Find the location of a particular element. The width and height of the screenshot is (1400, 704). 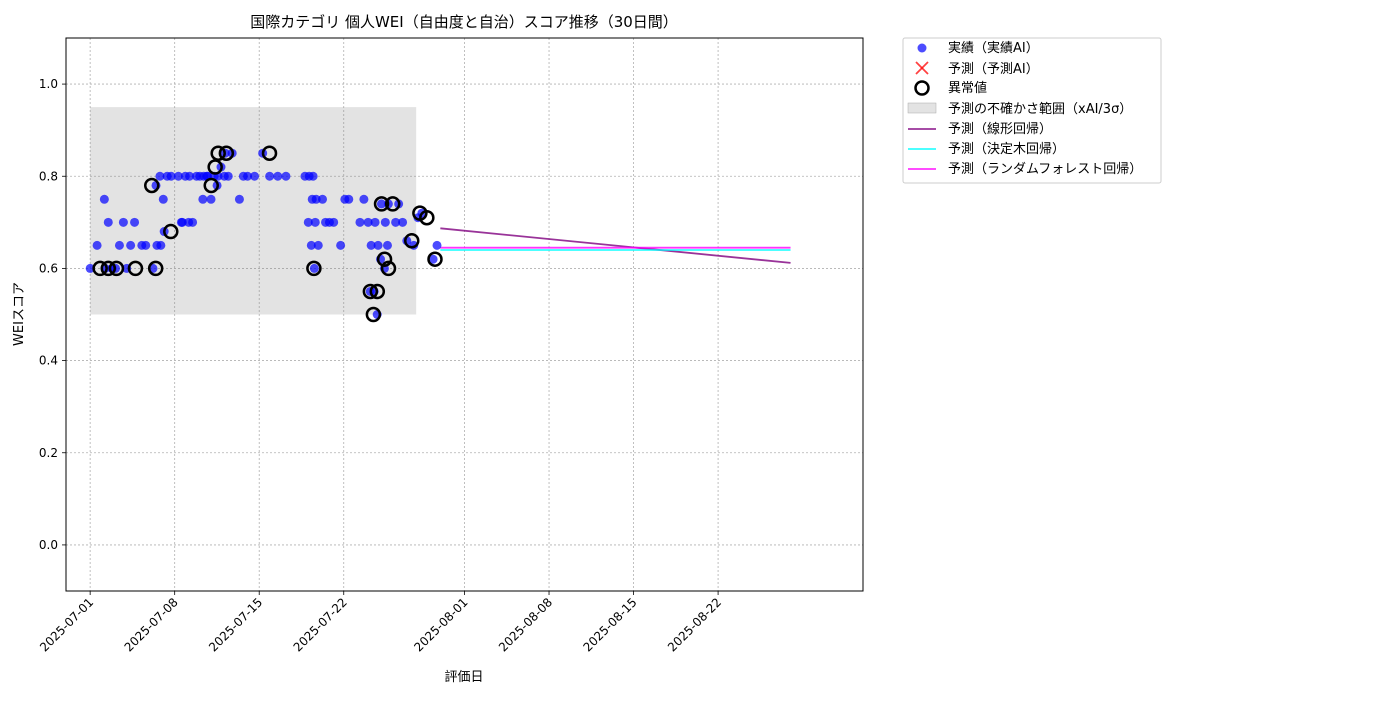

x-tick-label: 2025-08-22 is located at coordinates (694, 624).